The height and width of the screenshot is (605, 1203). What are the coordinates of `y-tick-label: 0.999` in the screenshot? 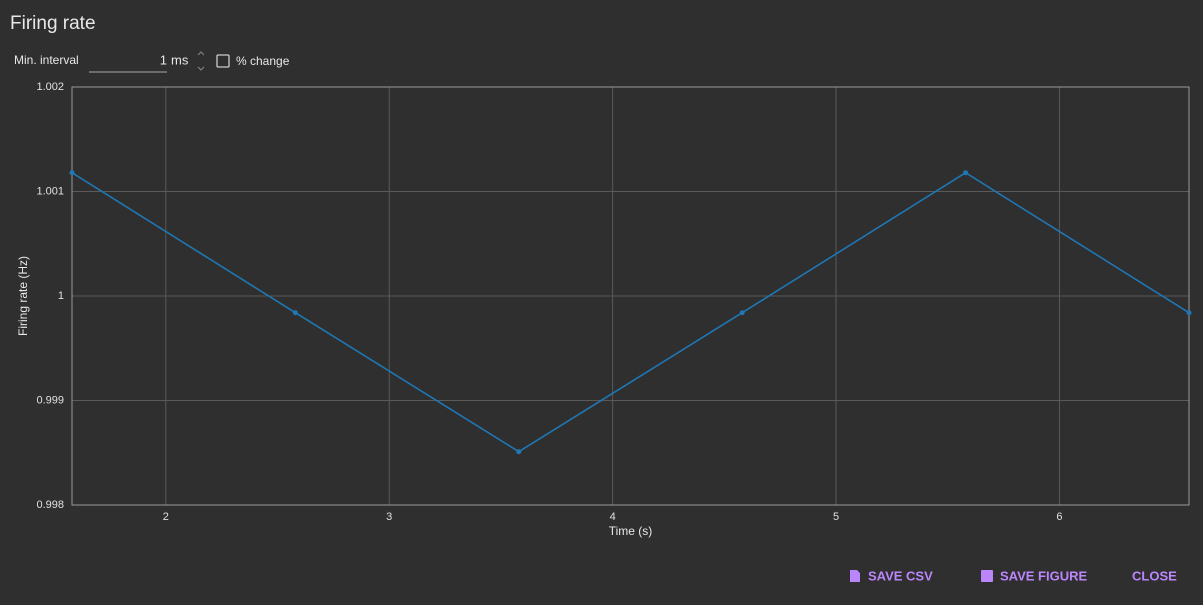 It's located at (50, 400).